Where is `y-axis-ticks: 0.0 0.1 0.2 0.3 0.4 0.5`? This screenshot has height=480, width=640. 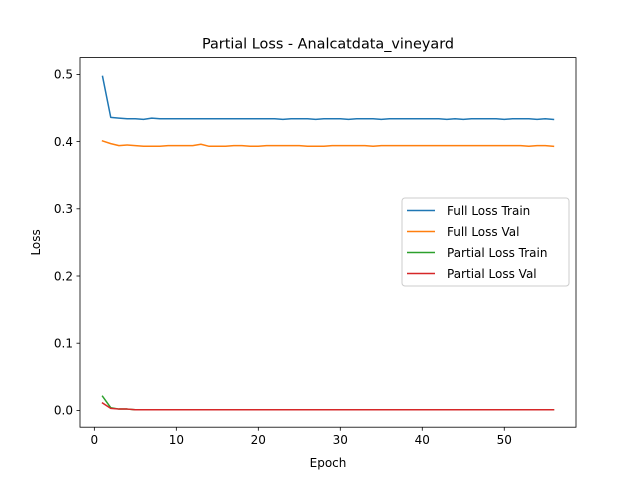
y-axis-ticks: 0.0 0.1 0.2 0.3 0.4 0.5 is located at coordinates (67, 243).